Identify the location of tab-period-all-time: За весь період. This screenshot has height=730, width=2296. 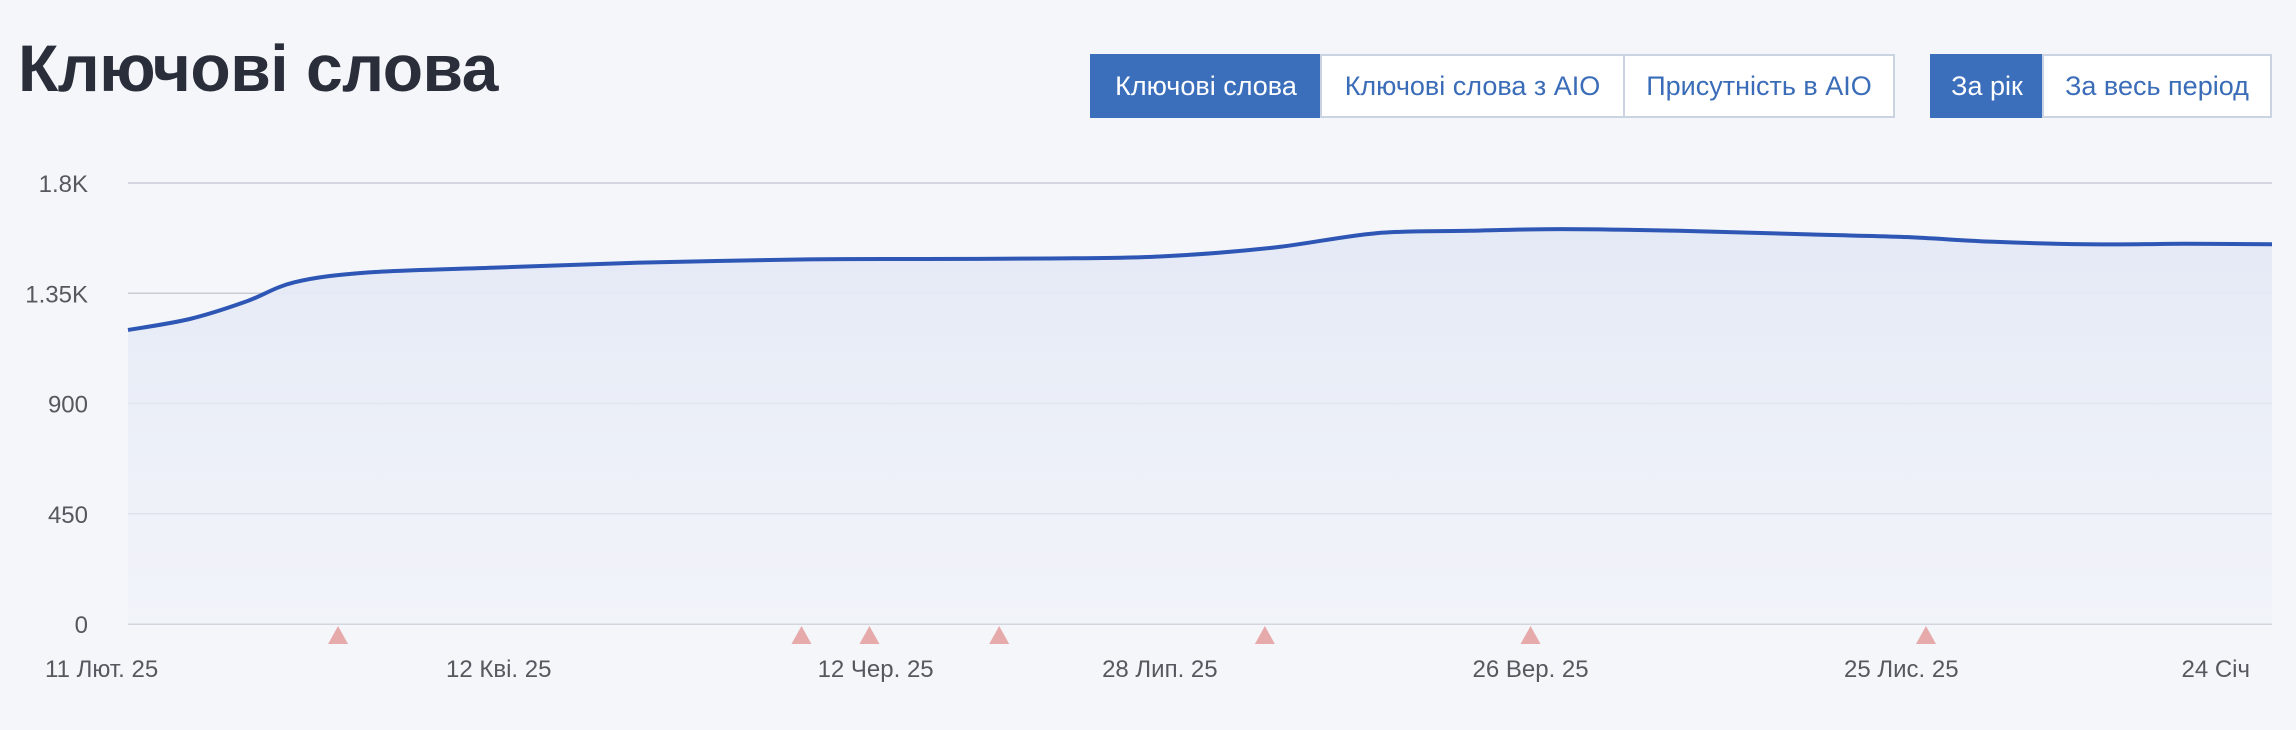
(2157, 86).